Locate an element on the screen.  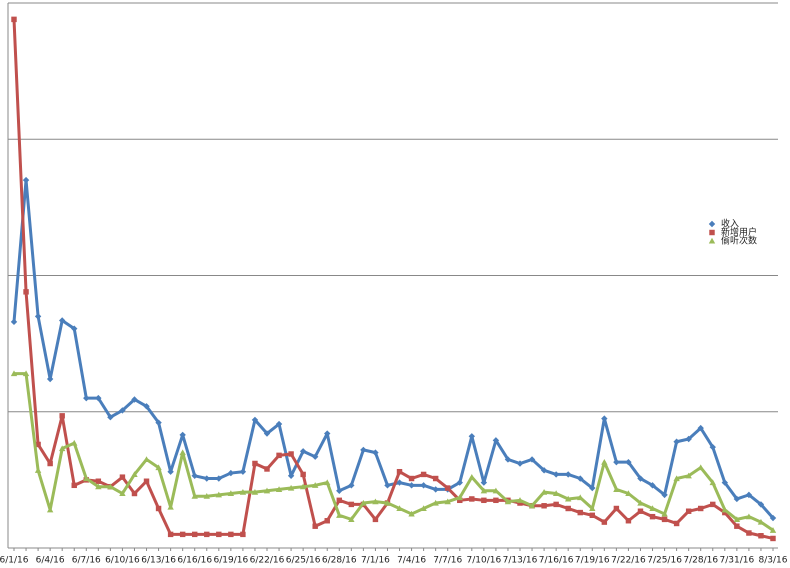
x-tick-label: 8/3/16 is located at coordinates (773, 561).